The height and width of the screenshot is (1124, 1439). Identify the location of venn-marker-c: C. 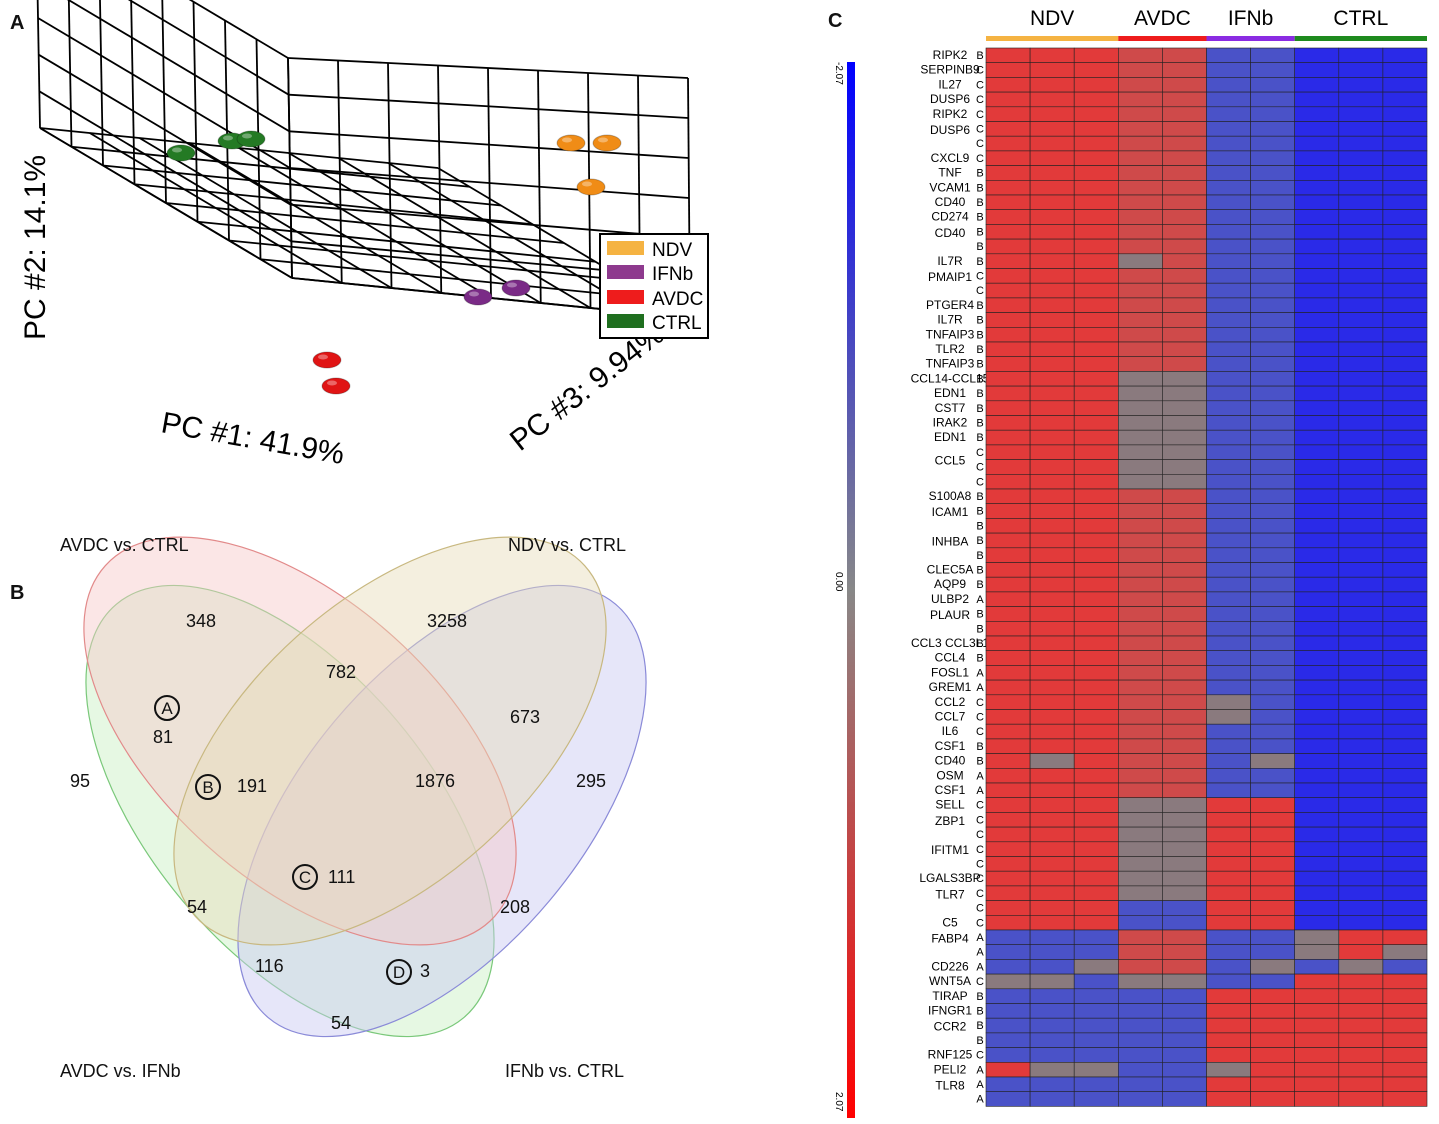
(305, 877).